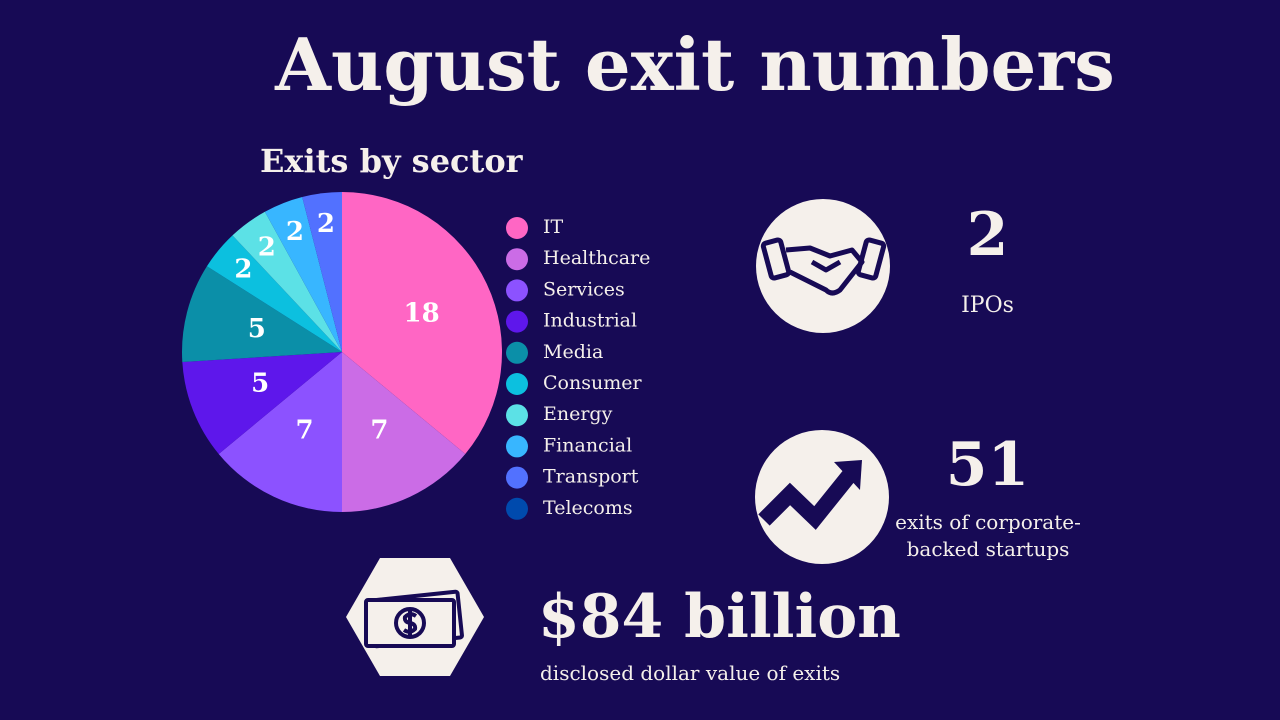 Image resolution: width=1280 pixels, height=720 pixels. What do you see at coordinates (591, 477) in the screenshot?
I see `legend-label: Transport` at bounding box center [591, 477].